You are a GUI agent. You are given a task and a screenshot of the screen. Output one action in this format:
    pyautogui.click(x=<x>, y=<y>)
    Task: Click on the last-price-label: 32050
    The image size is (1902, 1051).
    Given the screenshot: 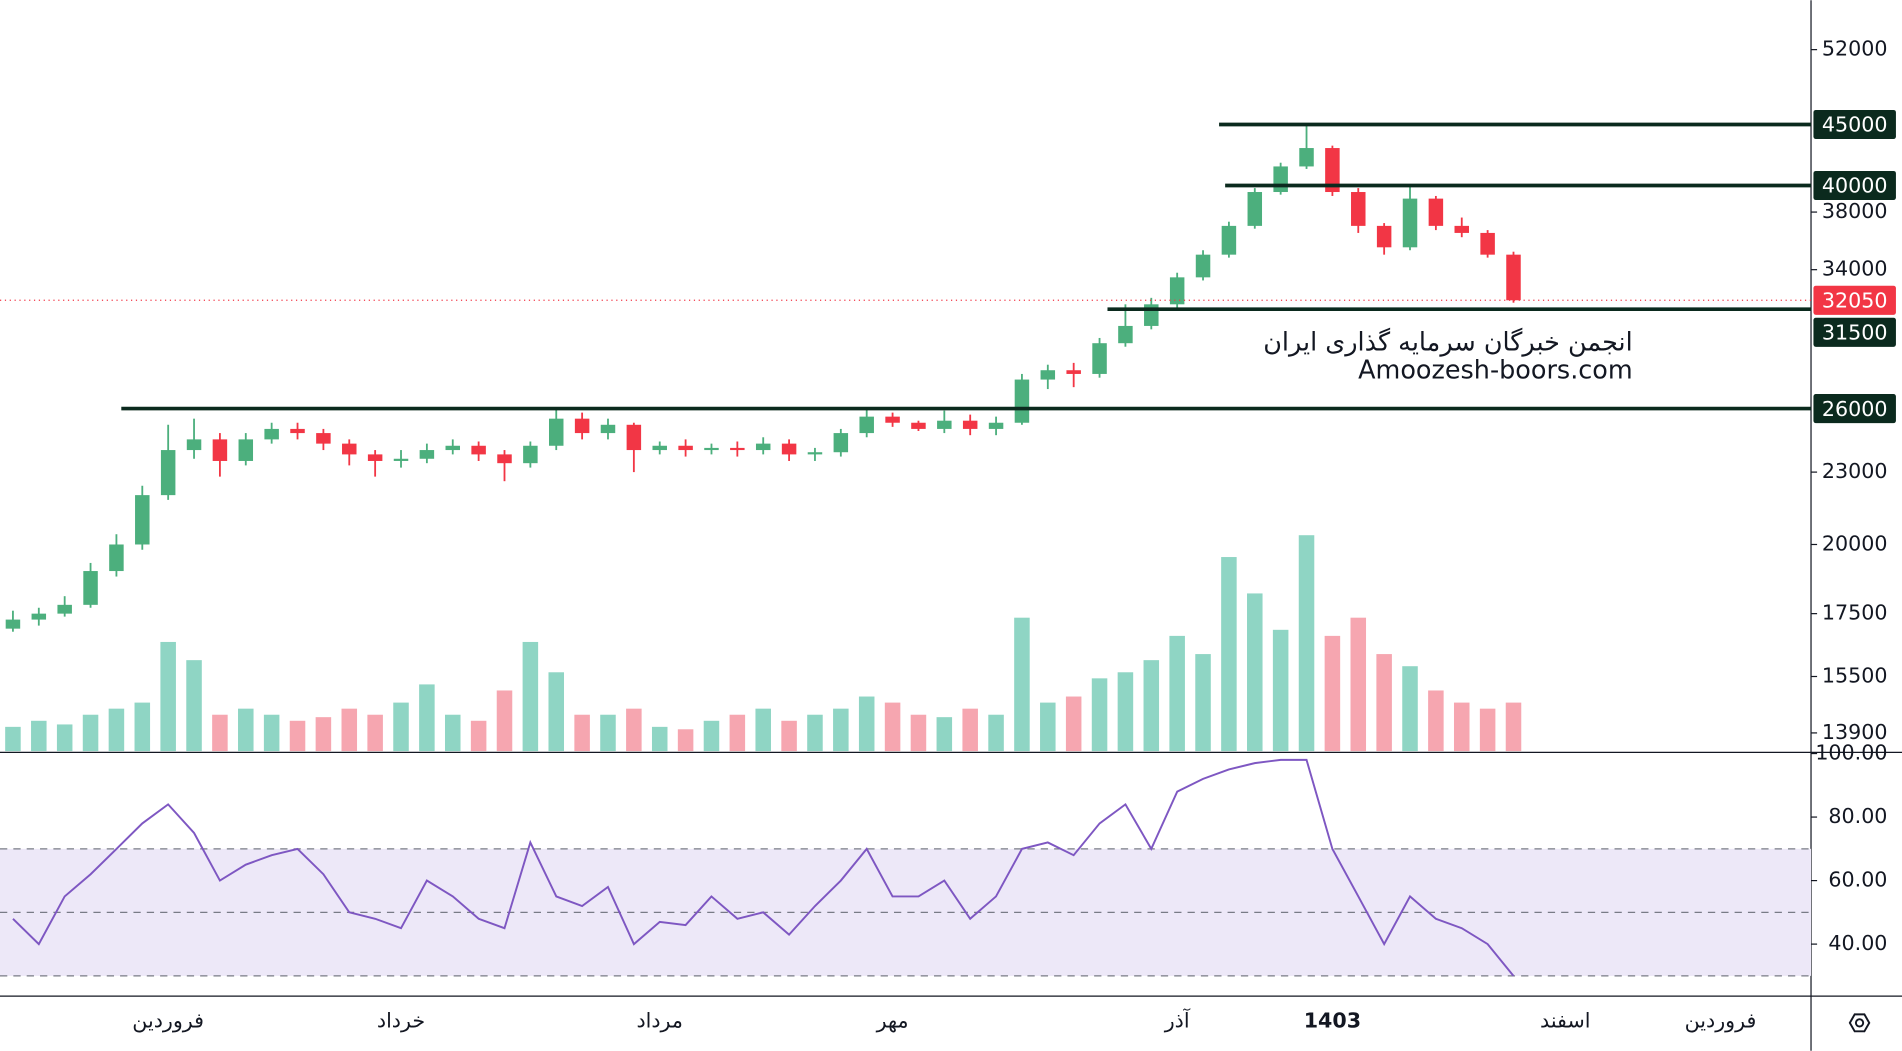 What is the action you would take?
    pyautogui.click(x=1855, y=300)
    